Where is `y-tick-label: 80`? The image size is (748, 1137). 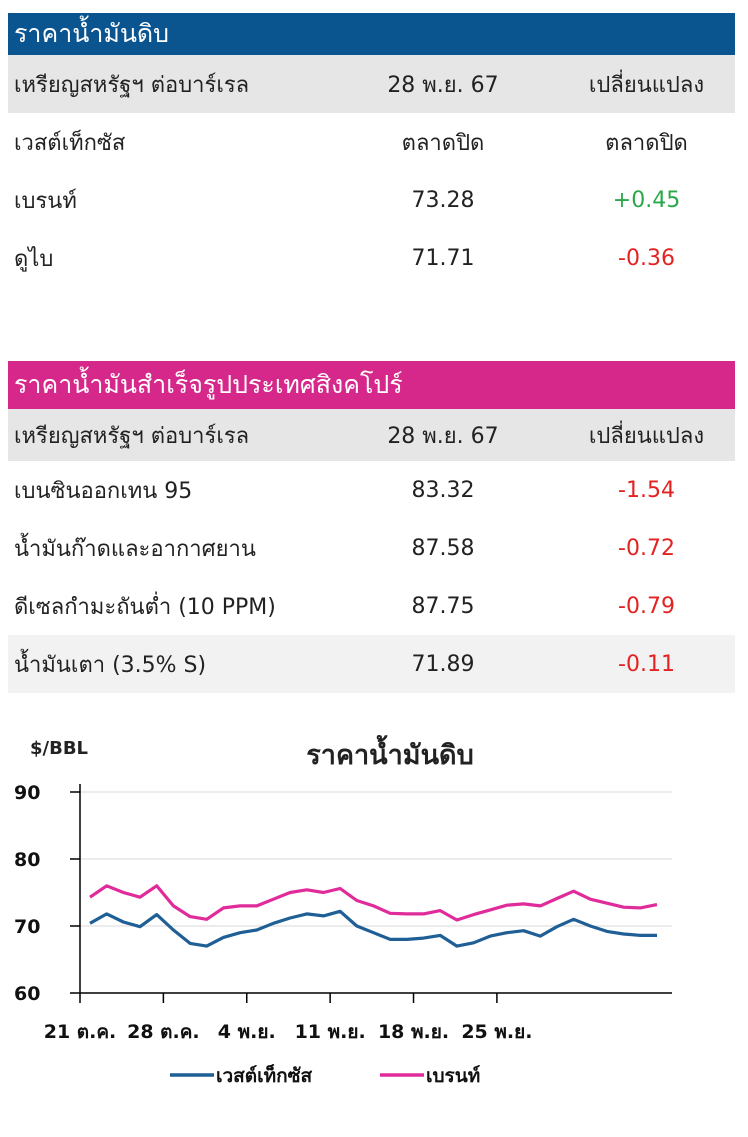 y-tick-label: 80 is located at coordinates (27, 860).